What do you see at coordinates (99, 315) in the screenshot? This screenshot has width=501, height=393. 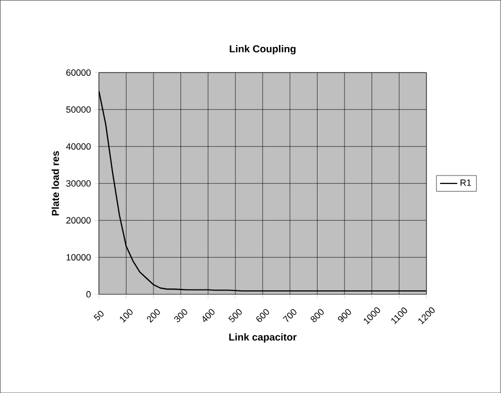 I see `x-tick-label: 50` at bounding box center [99, 315].